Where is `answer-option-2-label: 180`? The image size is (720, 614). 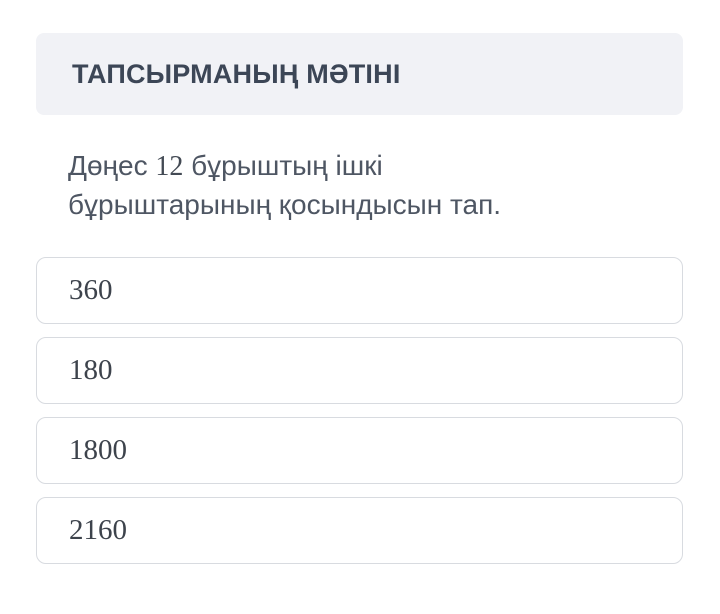 answer-option-2-label: 180 is located at coordinates (91, 370).